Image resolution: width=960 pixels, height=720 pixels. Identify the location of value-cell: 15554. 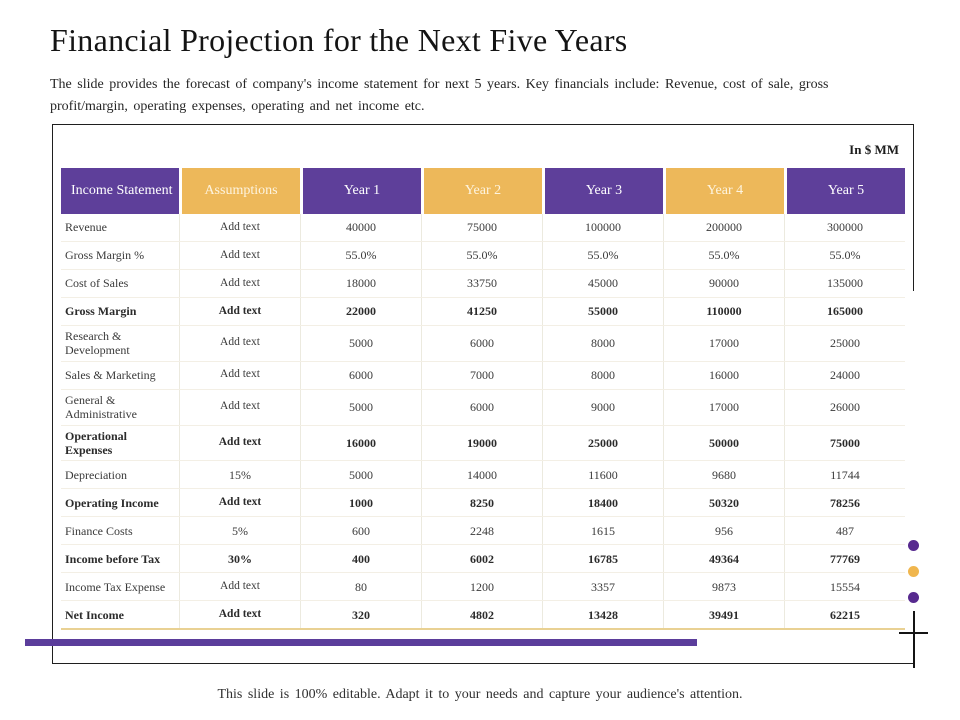
(844, 587).